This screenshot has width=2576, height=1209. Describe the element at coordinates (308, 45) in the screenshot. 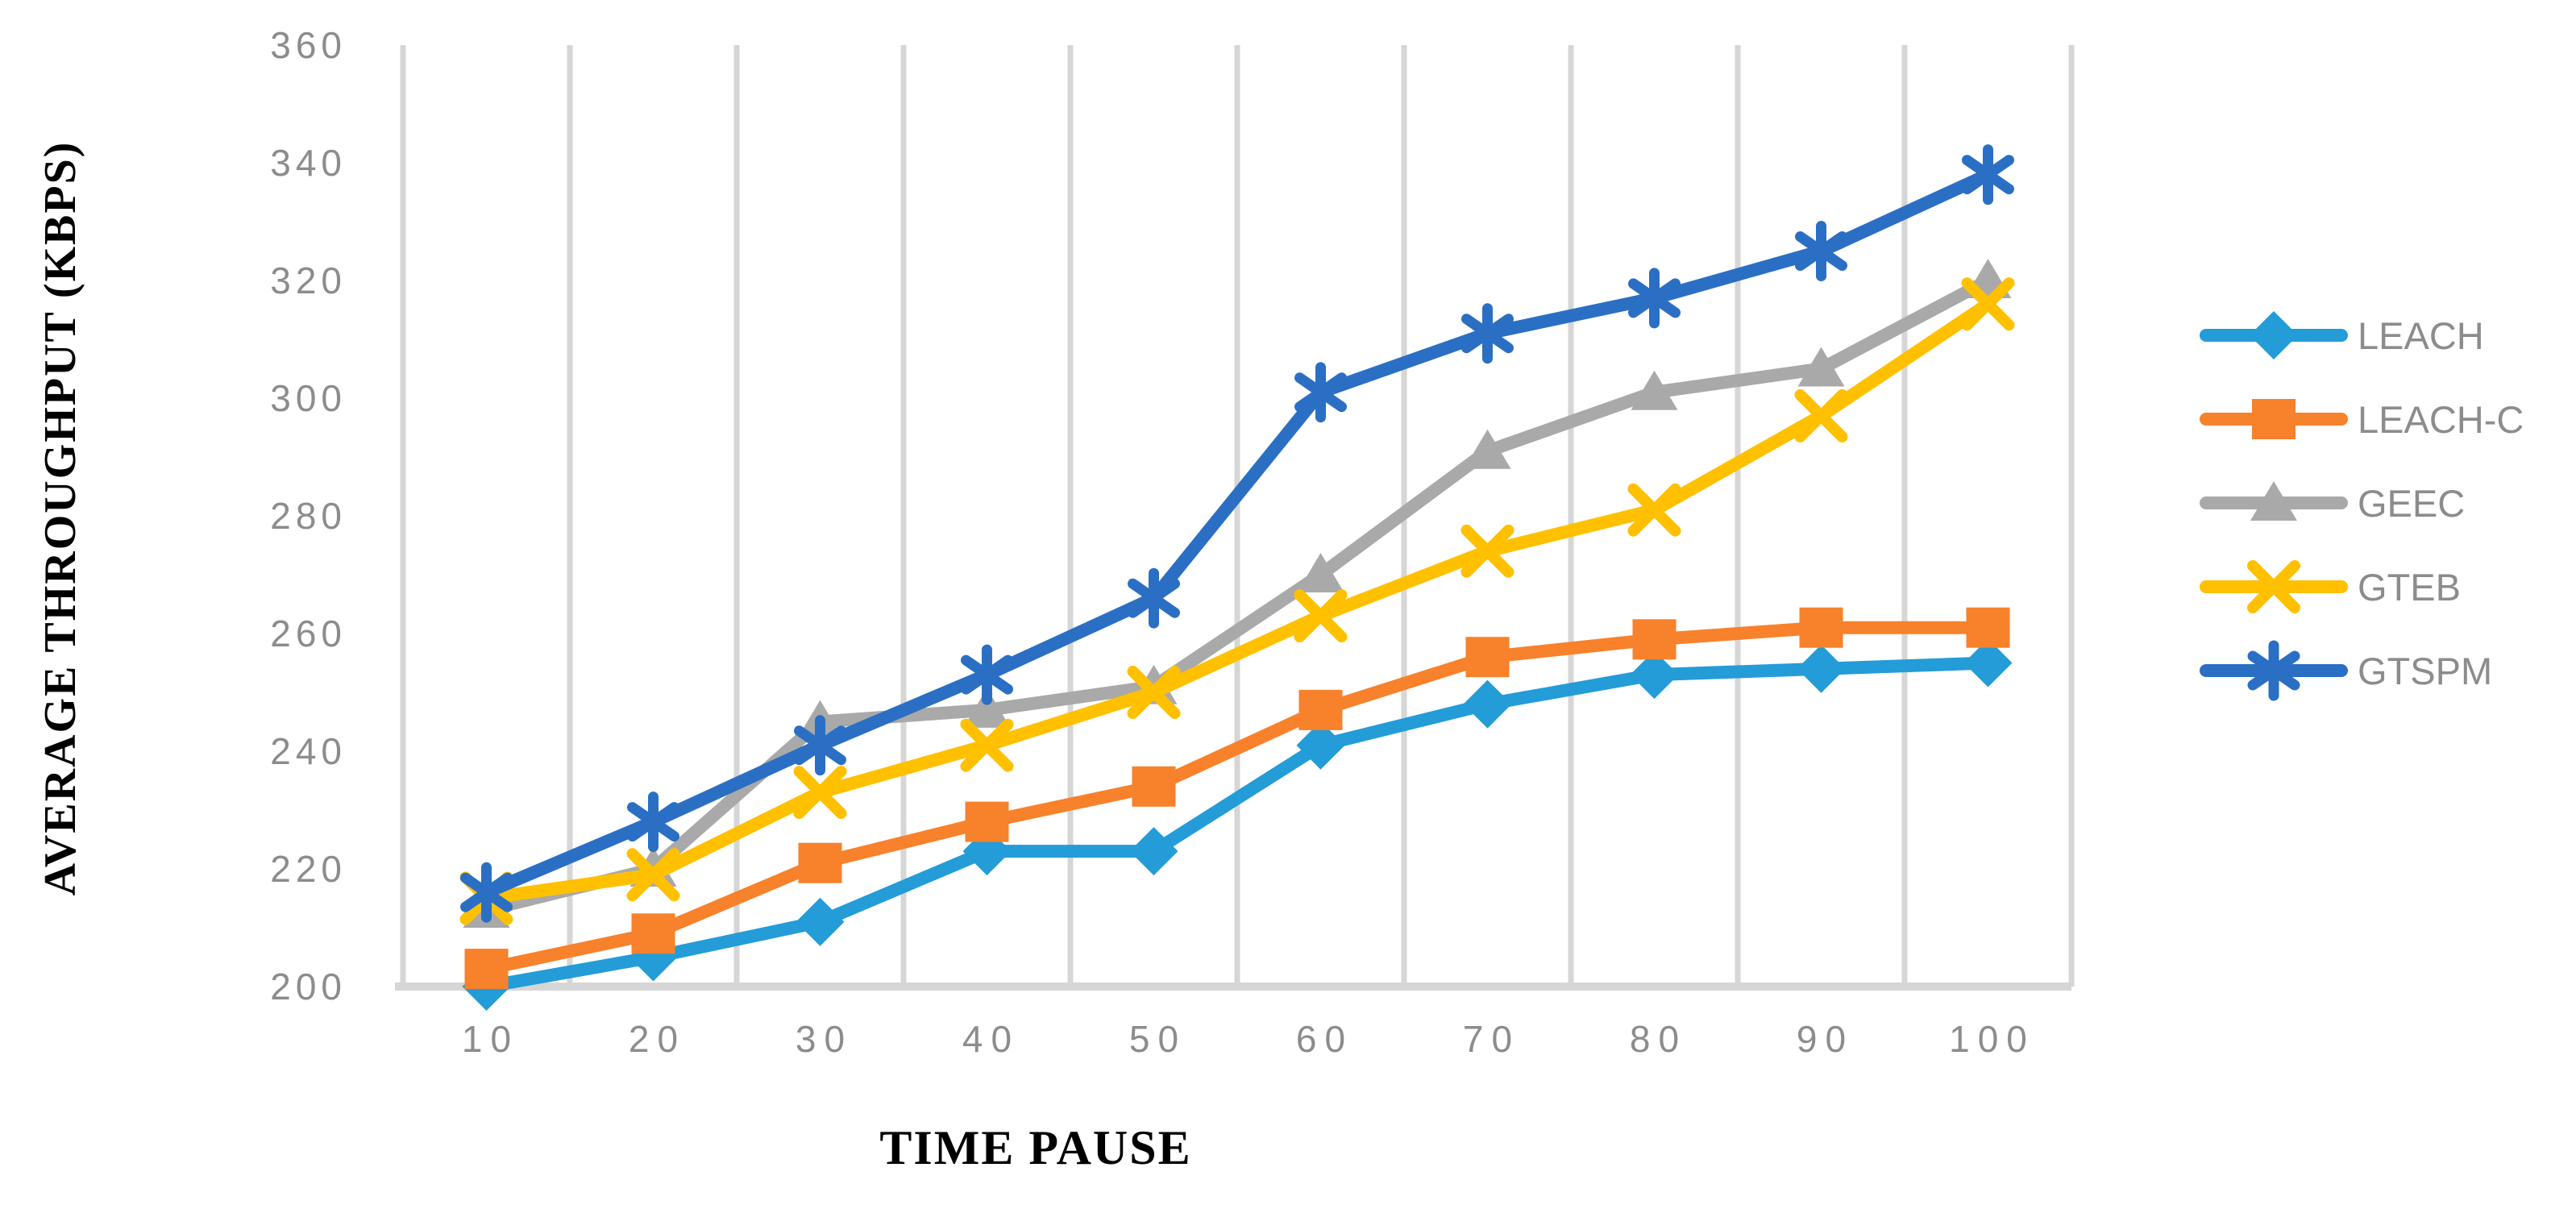

I see `svg-text: 360` at that location.